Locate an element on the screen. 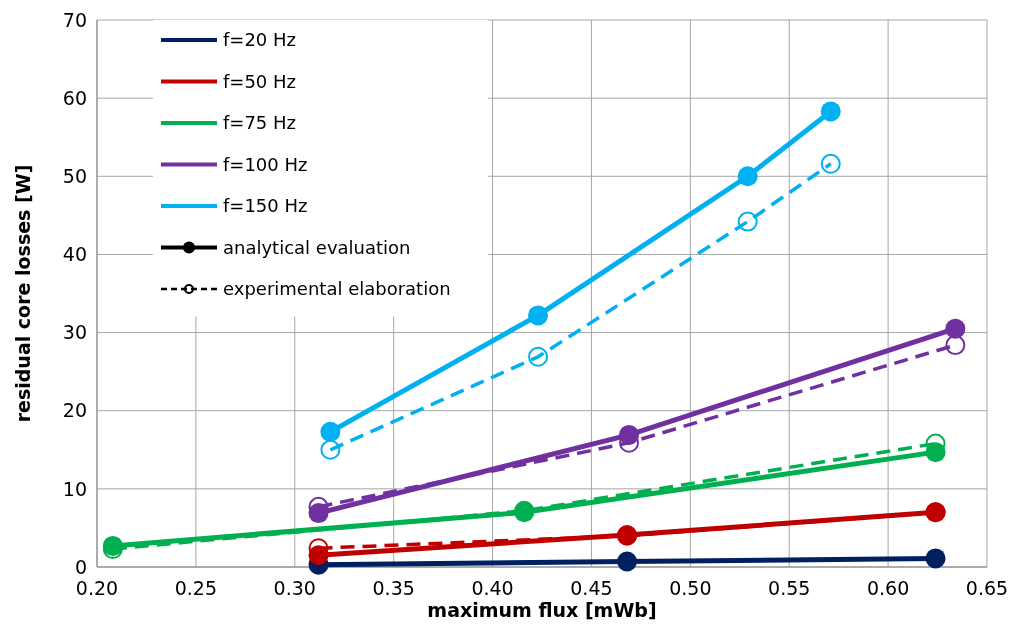 This screenshot has height=633, width=1021. legend-label: analytical evaluation is located at coordinates (317, 247).